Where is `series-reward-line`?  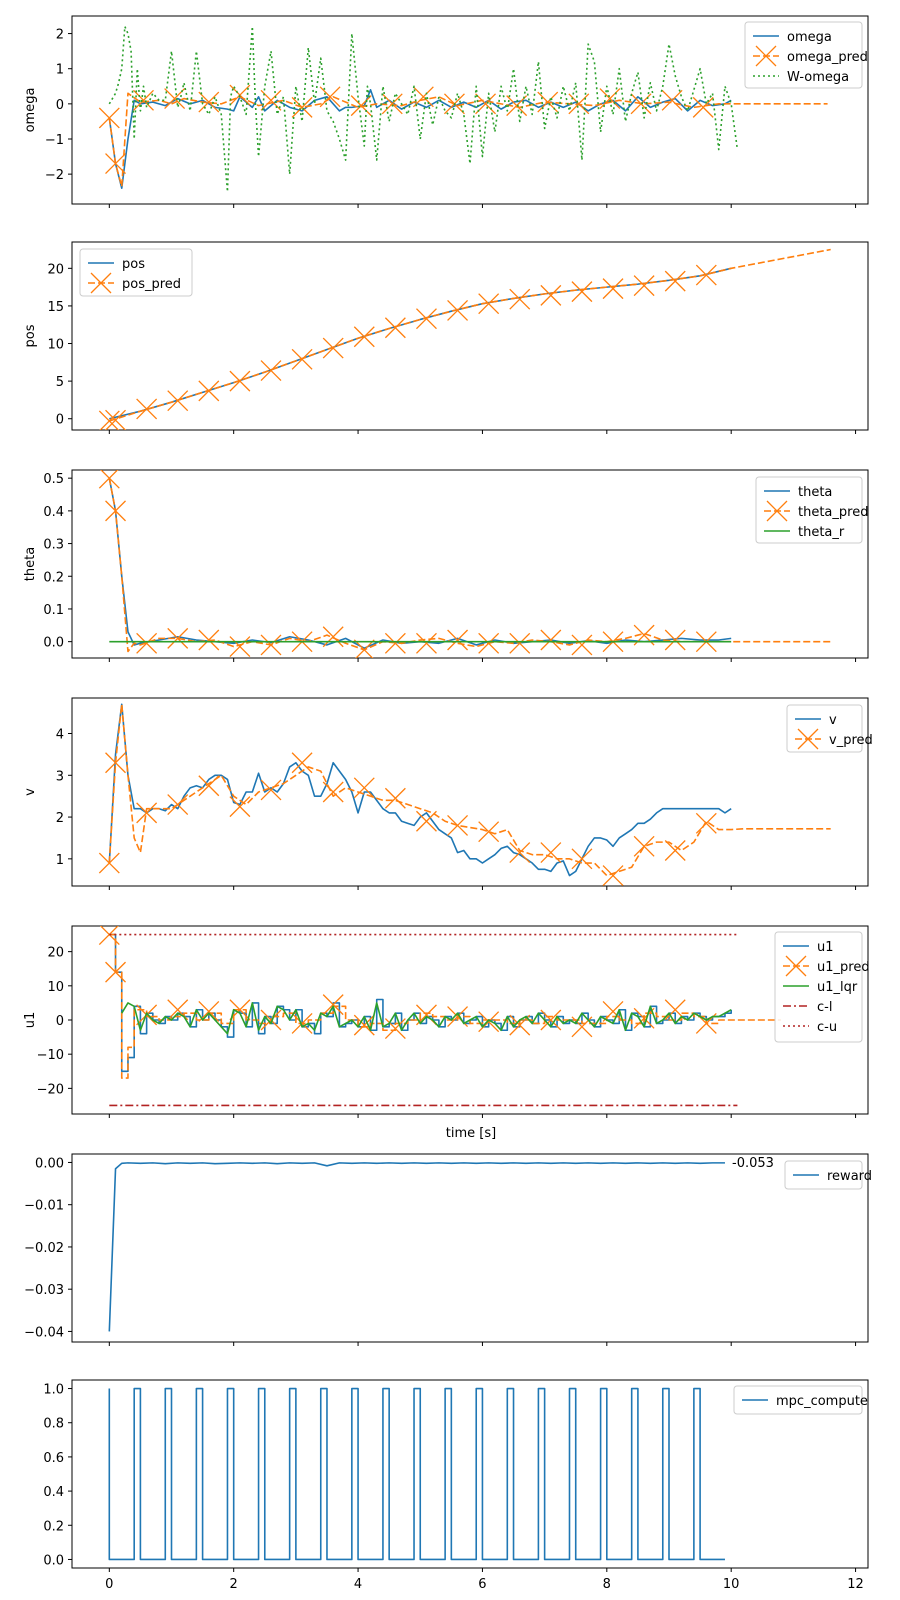 series-reward-line is located at coordinates (416, 1247).